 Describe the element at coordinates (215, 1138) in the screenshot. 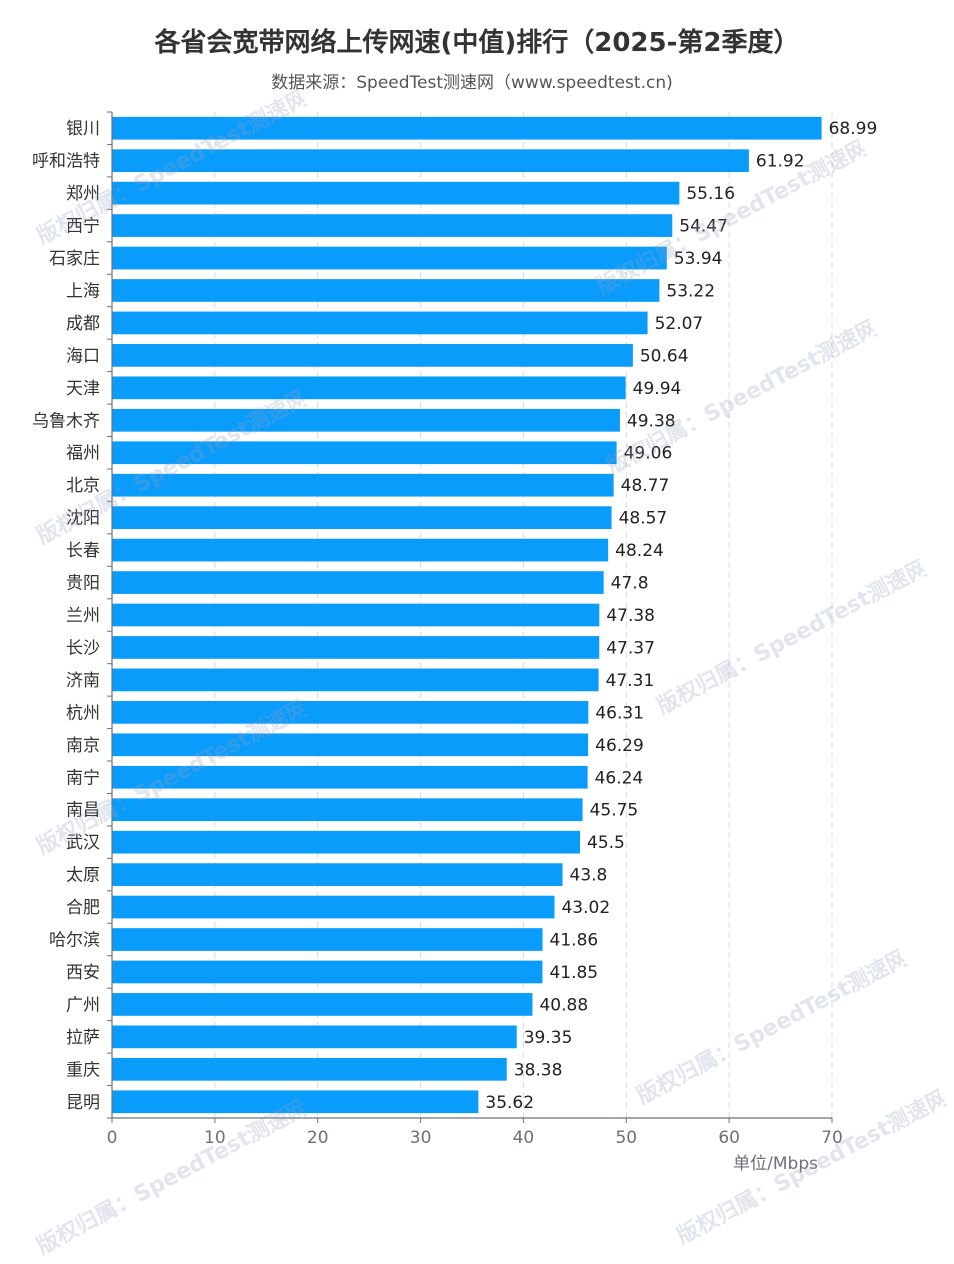

I see `x-tick-label: 10` at that location.